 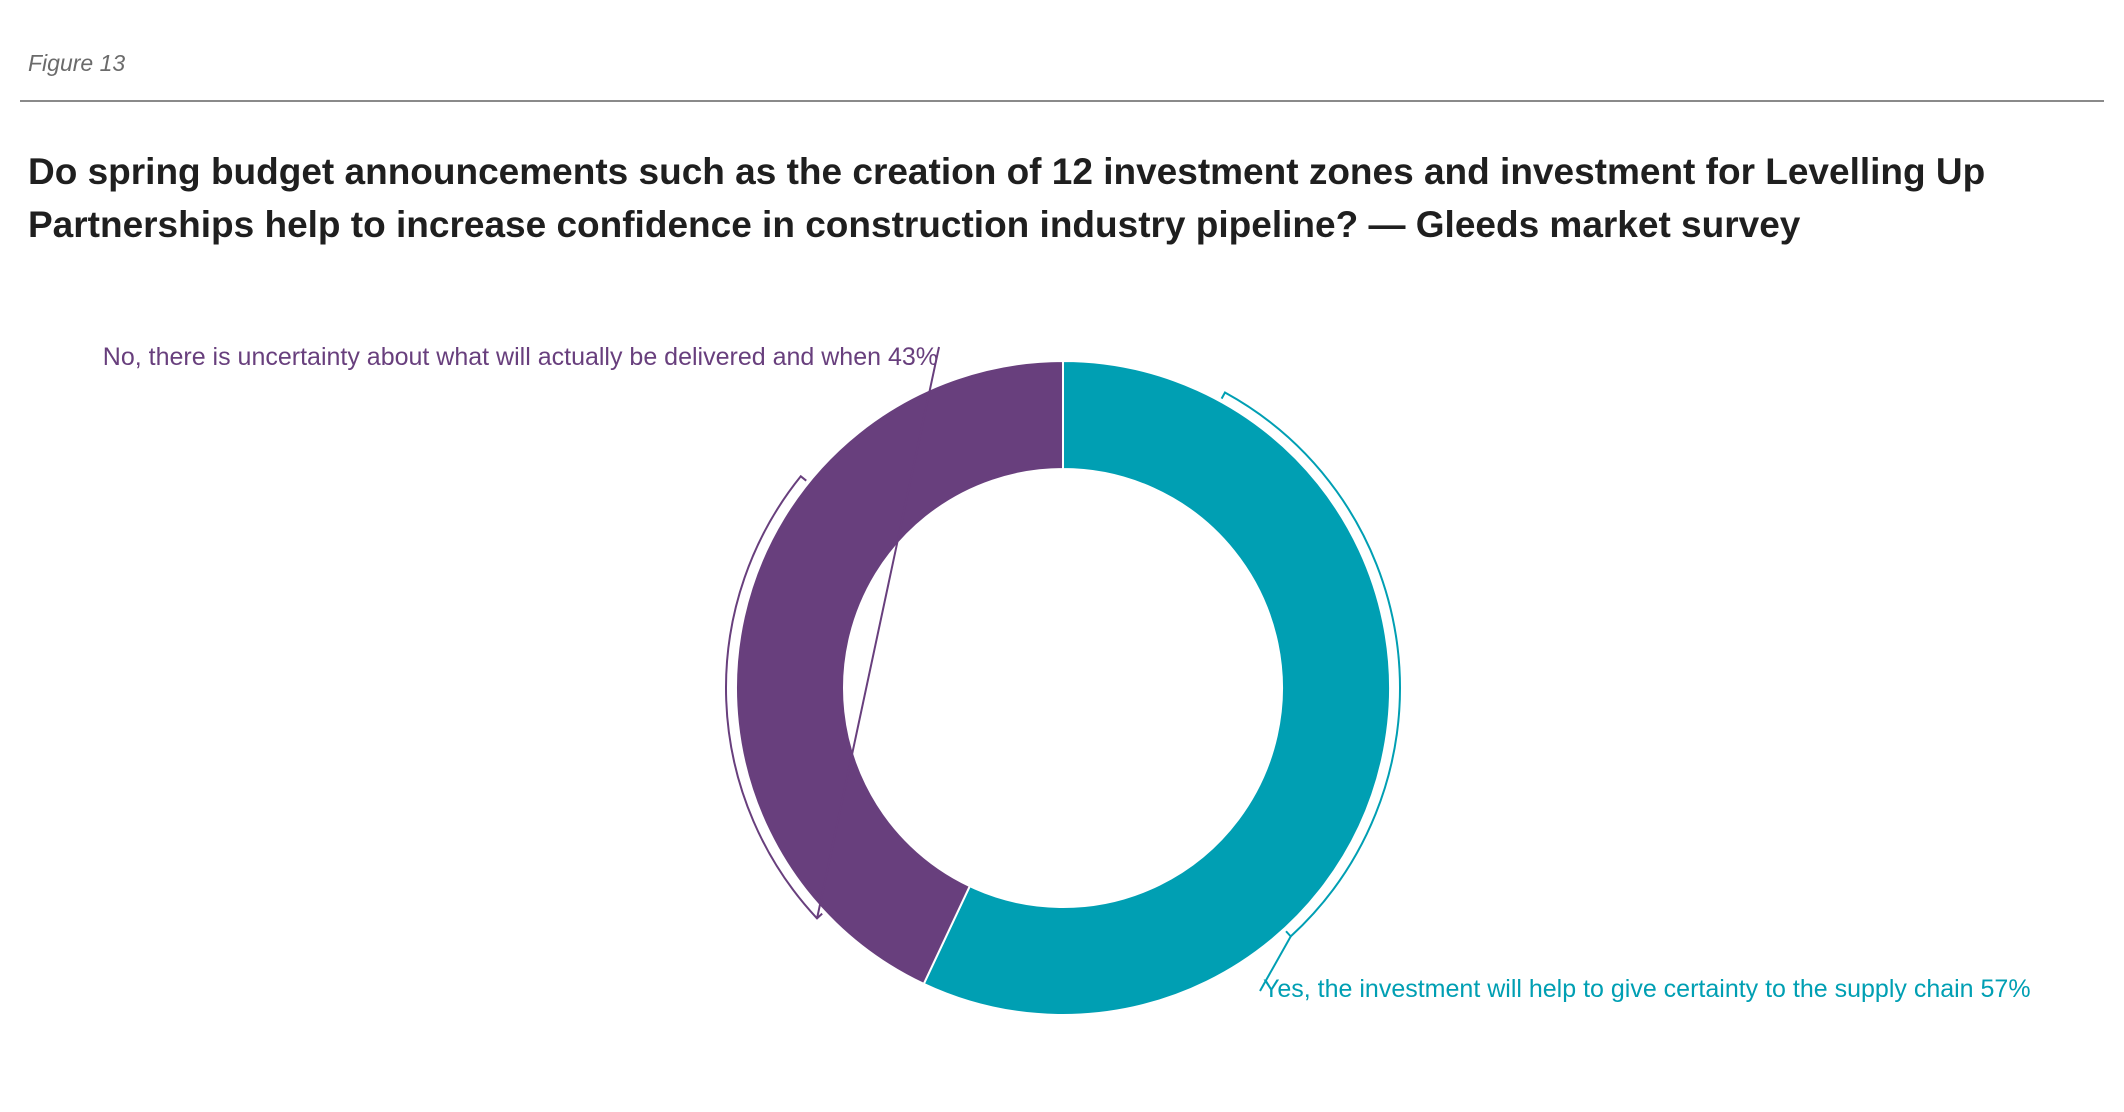 What do you see at coordinates (1156, 687) in the screenshot?
I see `donut-slice-yes` at bounding box center [1156, 687].